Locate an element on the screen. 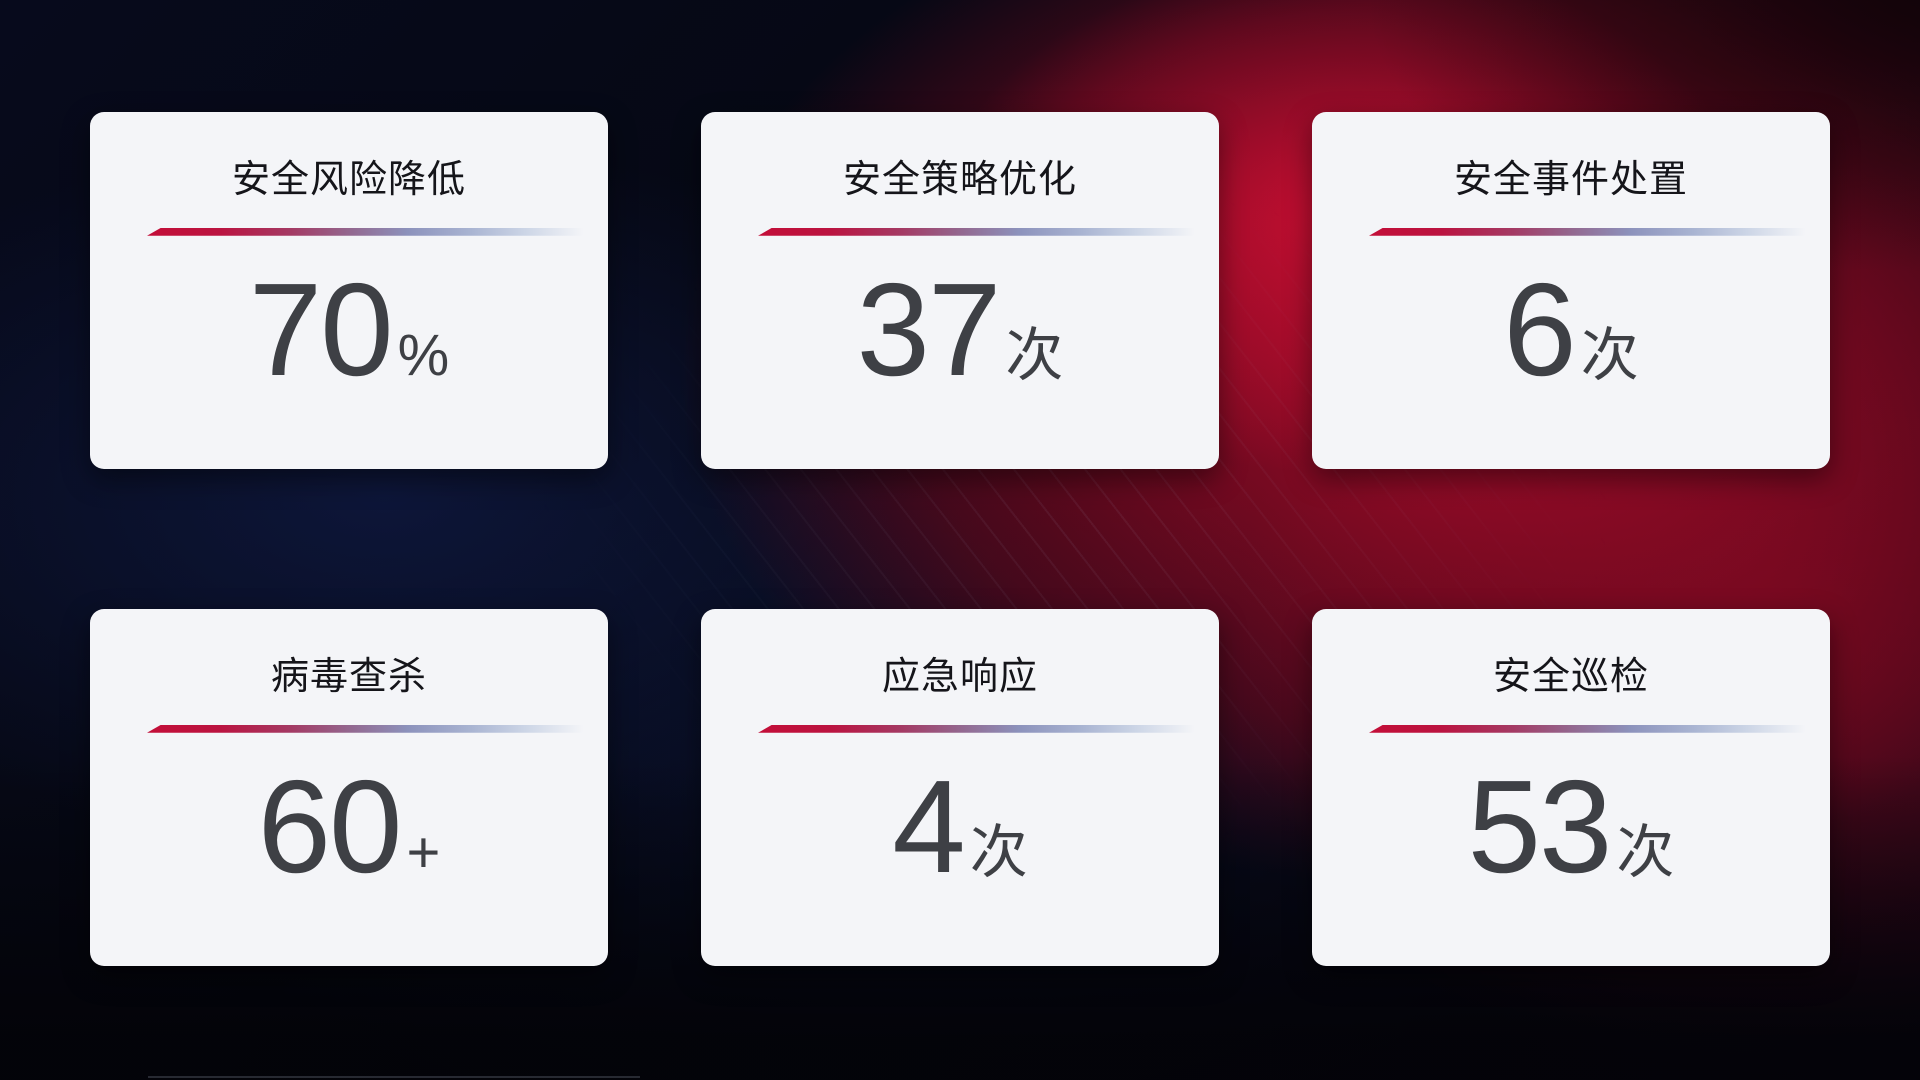  stat-unit: % is located at coordinates (423, 355).